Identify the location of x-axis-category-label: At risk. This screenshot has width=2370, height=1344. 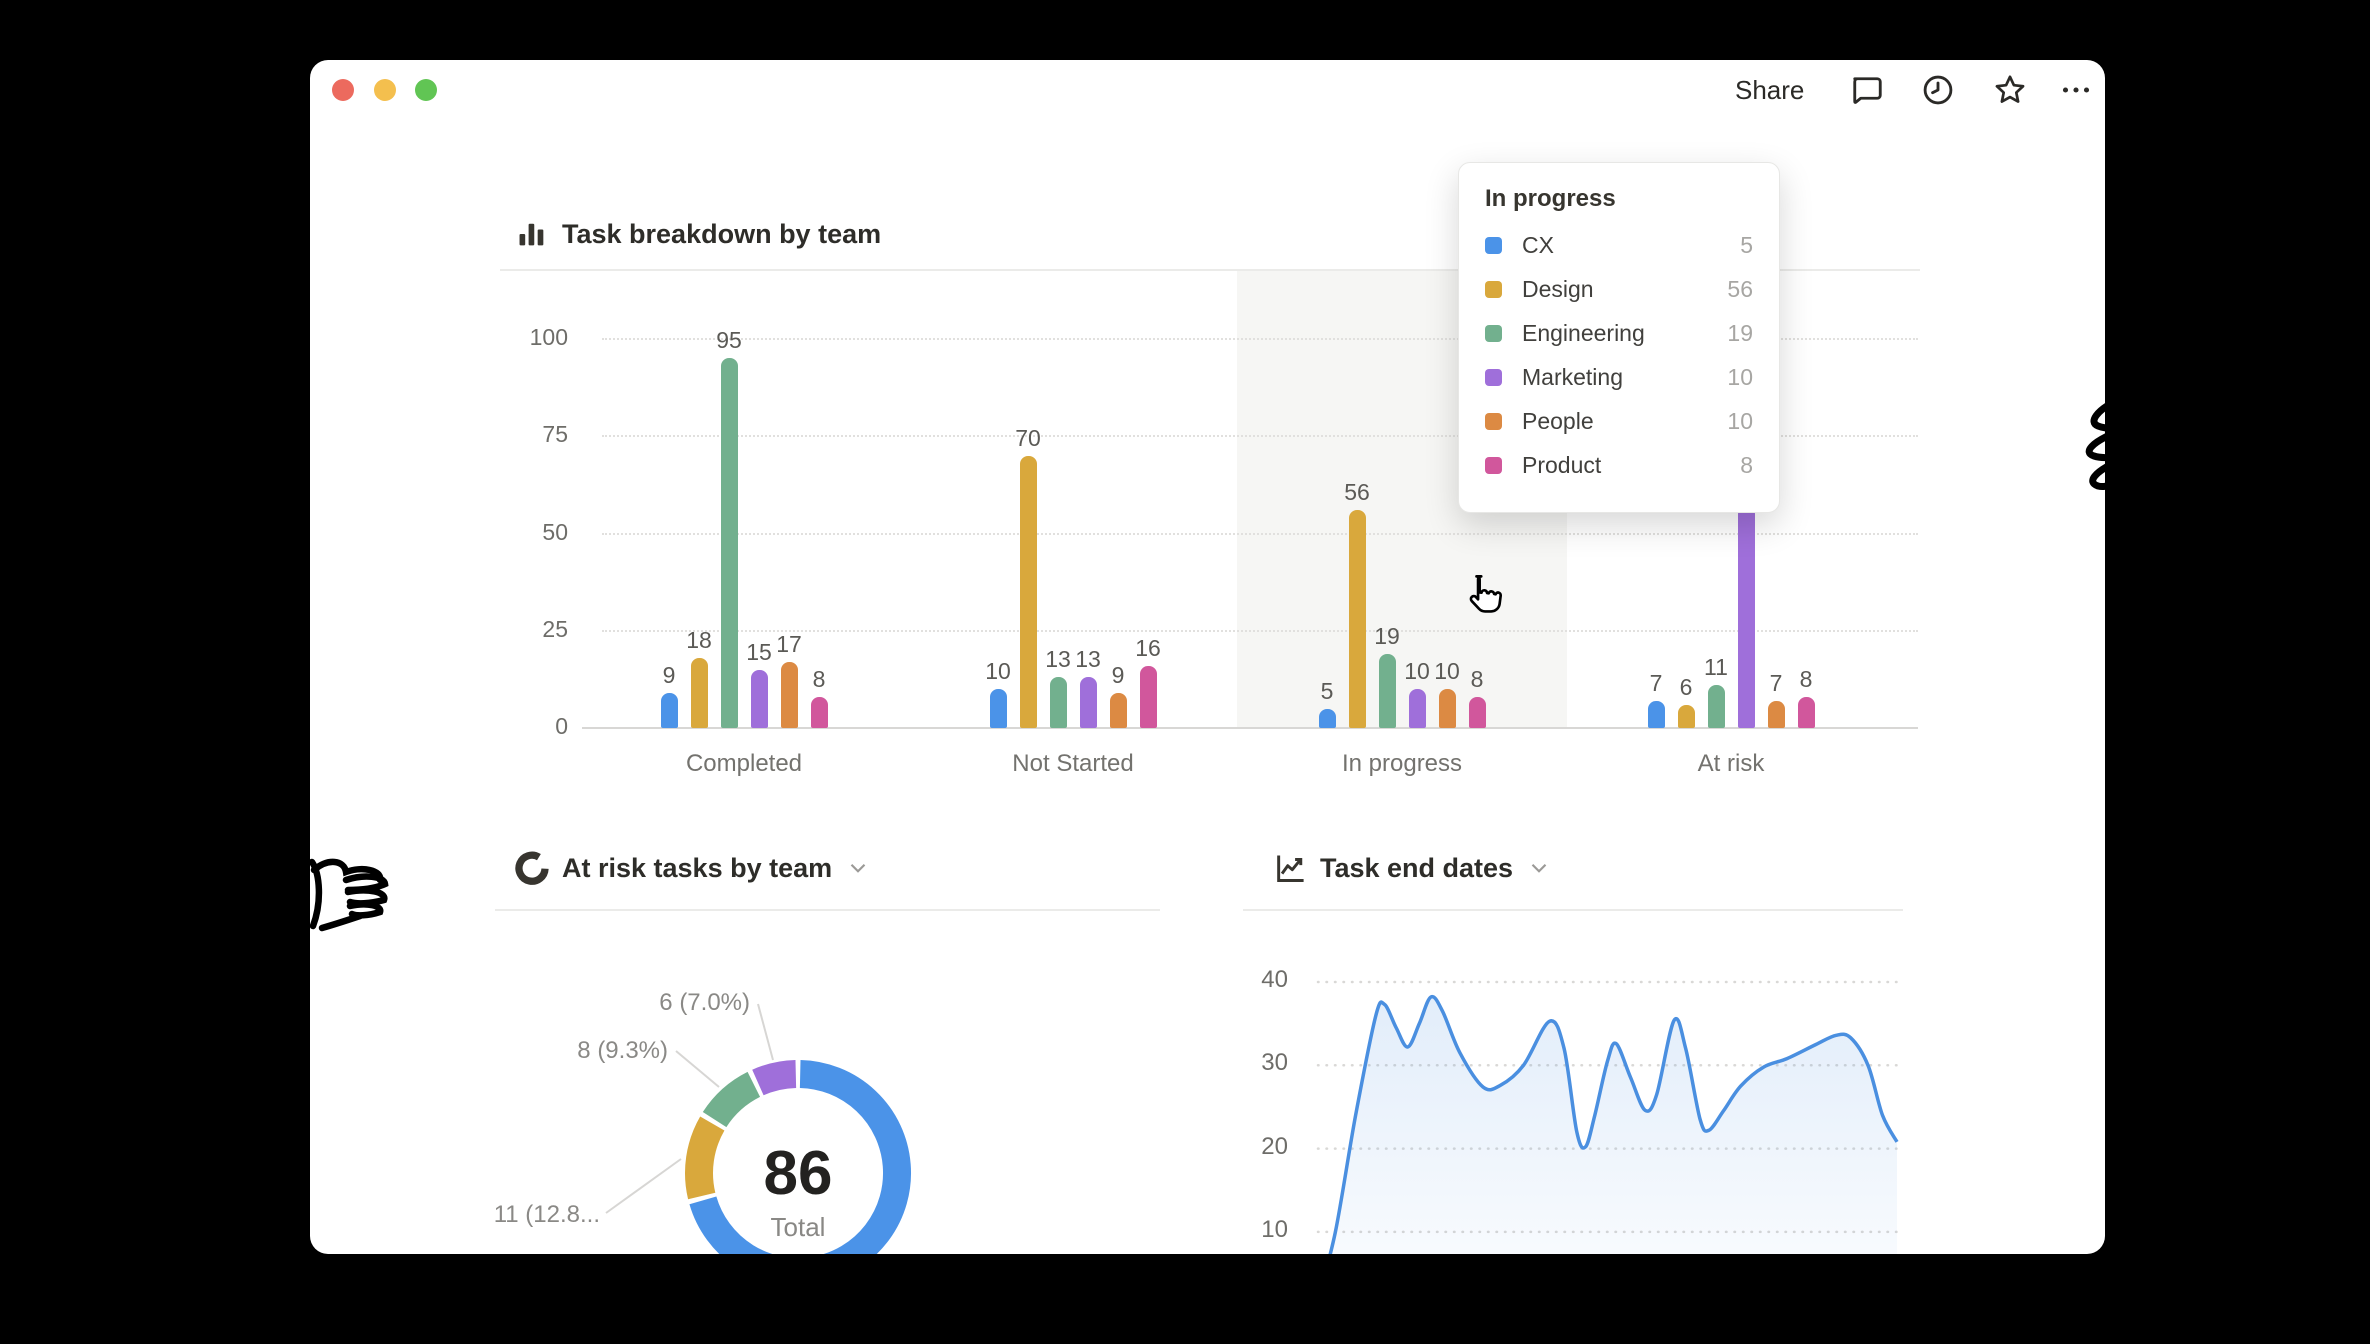
(1731, 763).